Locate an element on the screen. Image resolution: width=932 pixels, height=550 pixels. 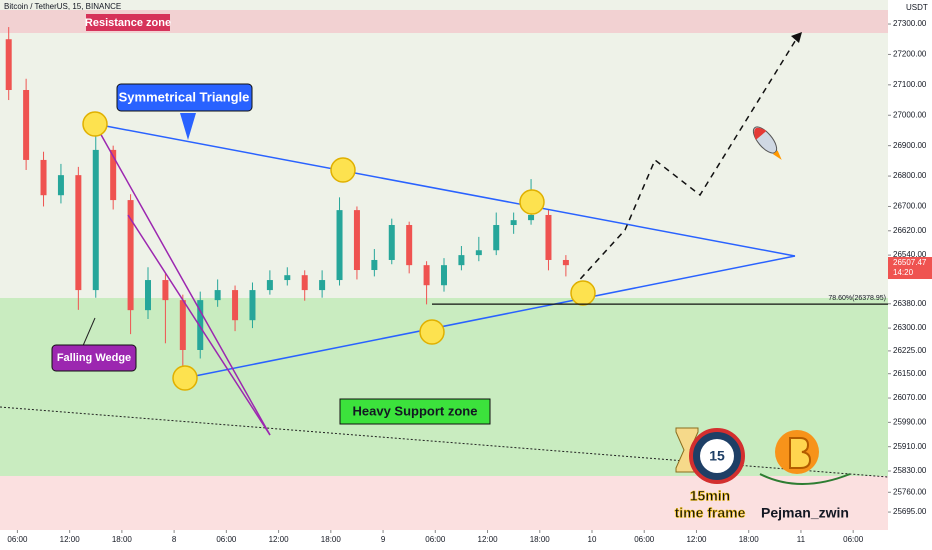
countdown-label: 14:20 is located at coordinates (903, 272).